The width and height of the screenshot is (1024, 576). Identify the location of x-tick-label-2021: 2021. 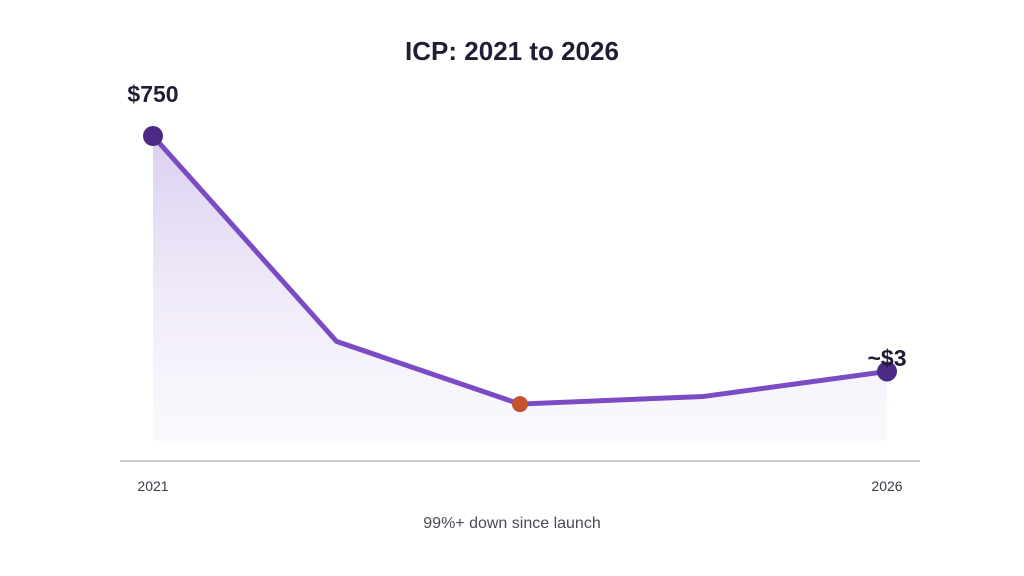
(152, 486).